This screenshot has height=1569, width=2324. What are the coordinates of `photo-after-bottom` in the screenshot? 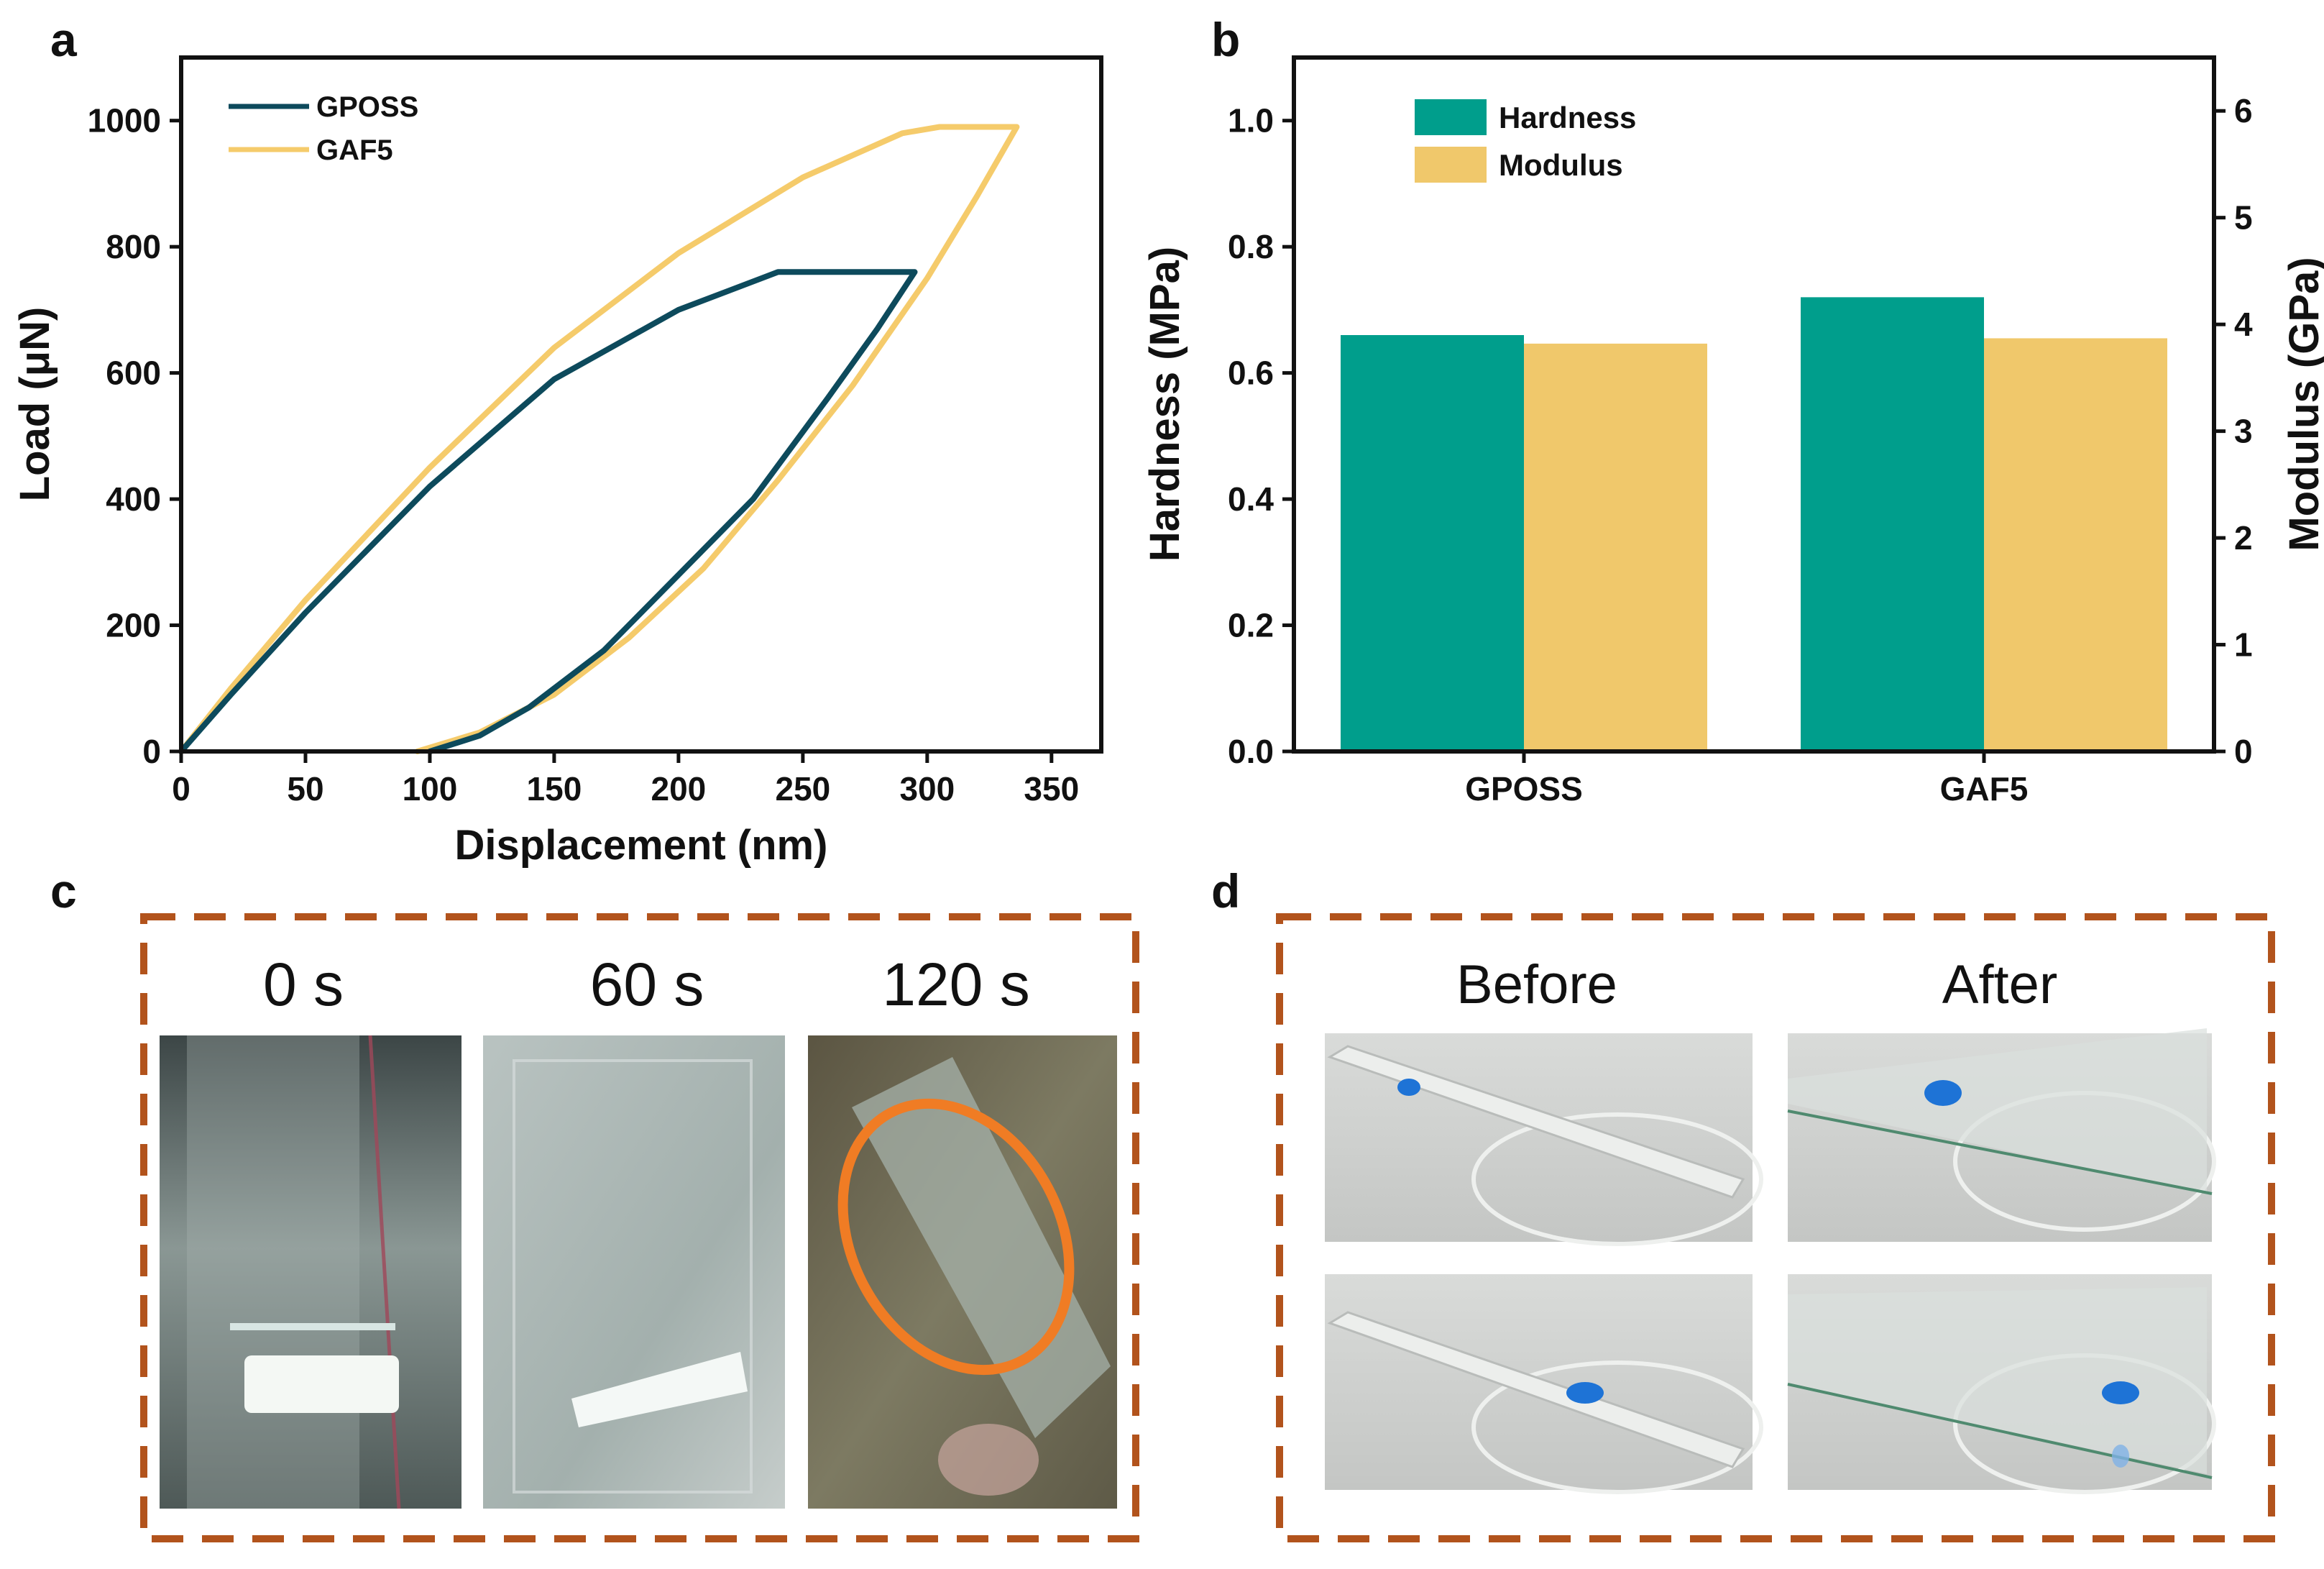 It's located at (2002, 1384).